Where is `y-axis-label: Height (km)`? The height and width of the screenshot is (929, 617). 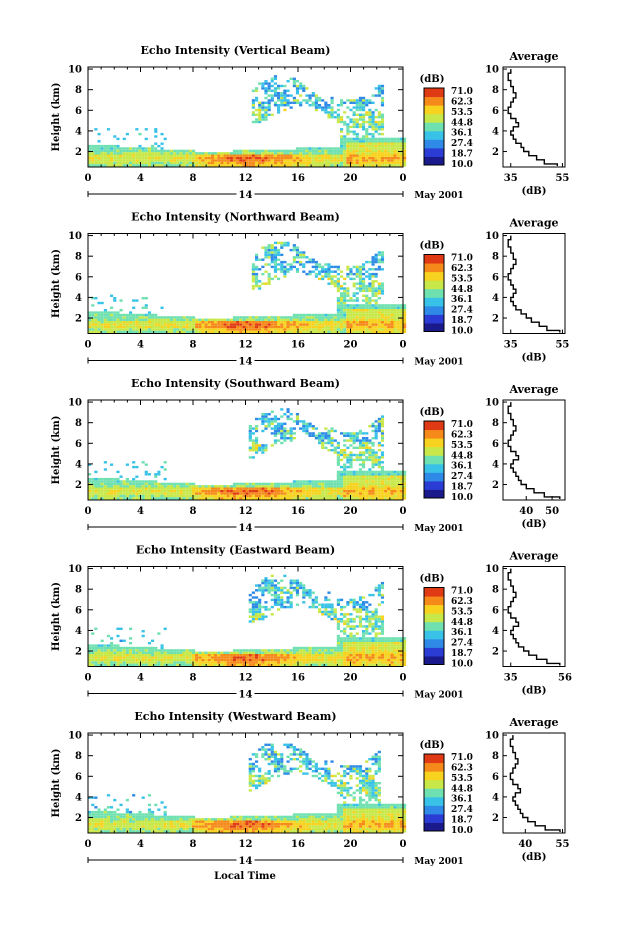 y-axis-label: Height (km) is located at coordinates (56, 283).